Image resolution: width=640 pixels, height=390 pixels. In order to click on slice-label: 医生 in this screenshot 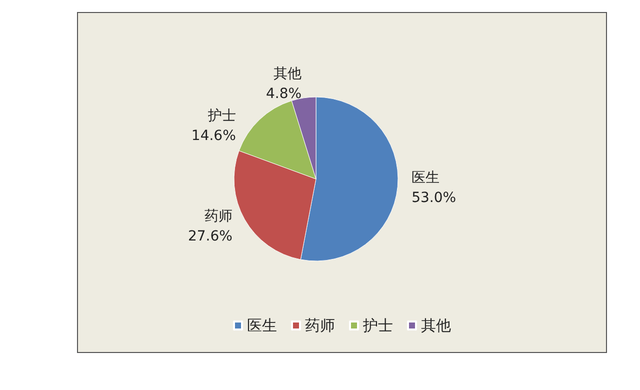, I will do `click(426, 178)`.